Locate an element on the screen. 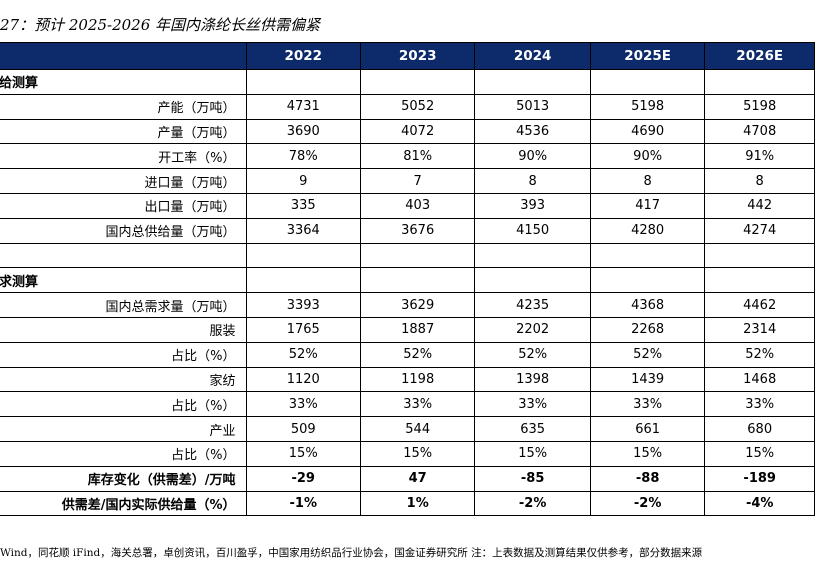  value-cell: 4731 is located at coordinates (303, 106).